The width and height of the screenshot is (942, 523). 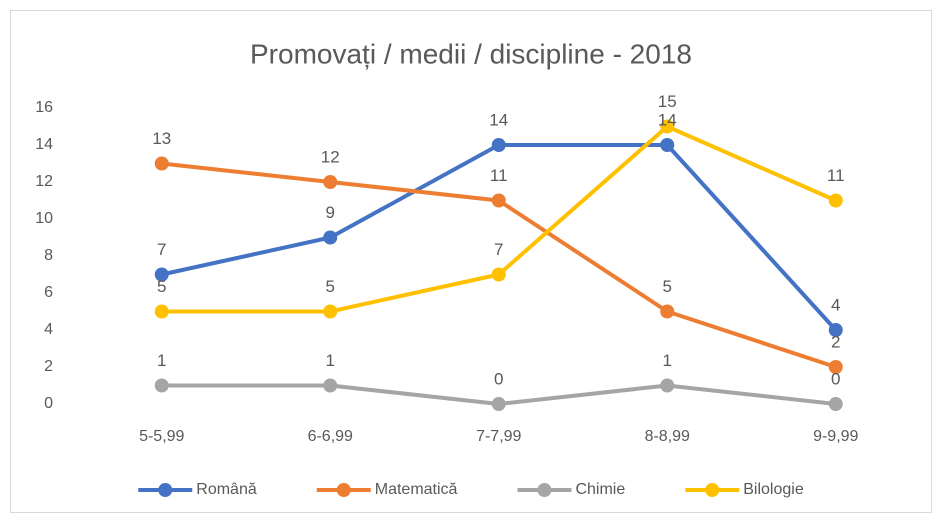 I want to click on data-label: 12, so click(x=330, y=156).